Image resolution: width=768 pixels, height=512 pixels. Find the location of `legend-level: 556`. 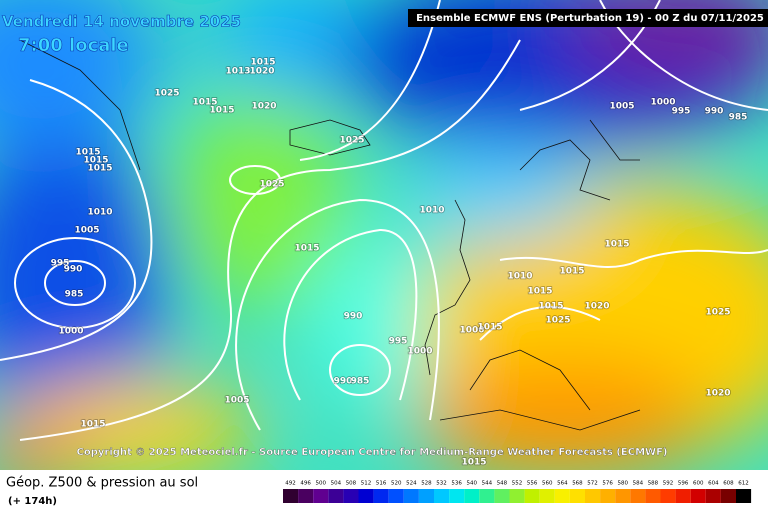

legend-level: 556 is located at coordinates (532, 484).